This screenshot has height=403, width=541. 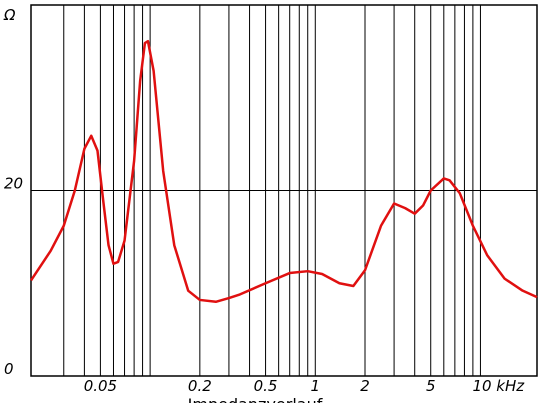 What do you see at coordinates (316, 386) in the screenshot?
I see `x-tick-label: 1` at bounding box center [316, 386].